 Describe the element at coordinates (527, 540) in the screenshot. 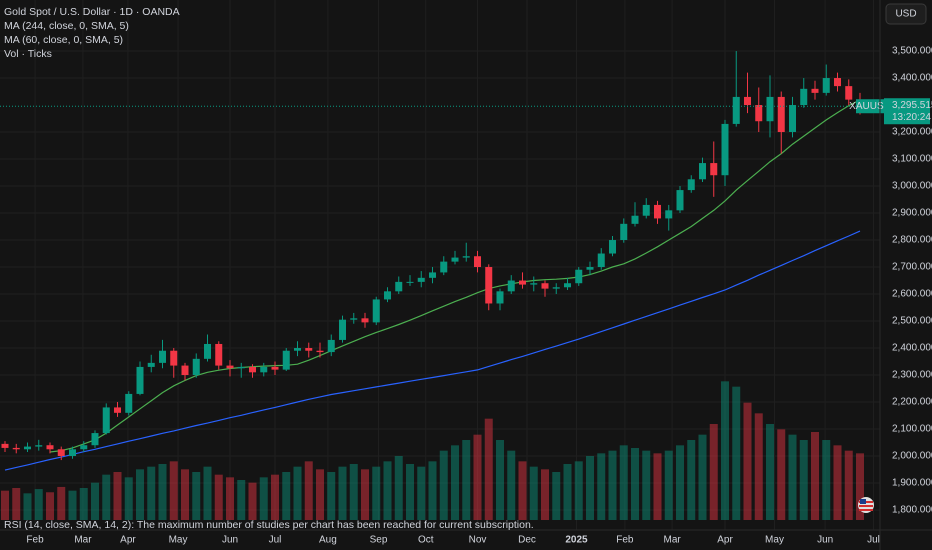

I see `x-tick-label: Dec` at that location.